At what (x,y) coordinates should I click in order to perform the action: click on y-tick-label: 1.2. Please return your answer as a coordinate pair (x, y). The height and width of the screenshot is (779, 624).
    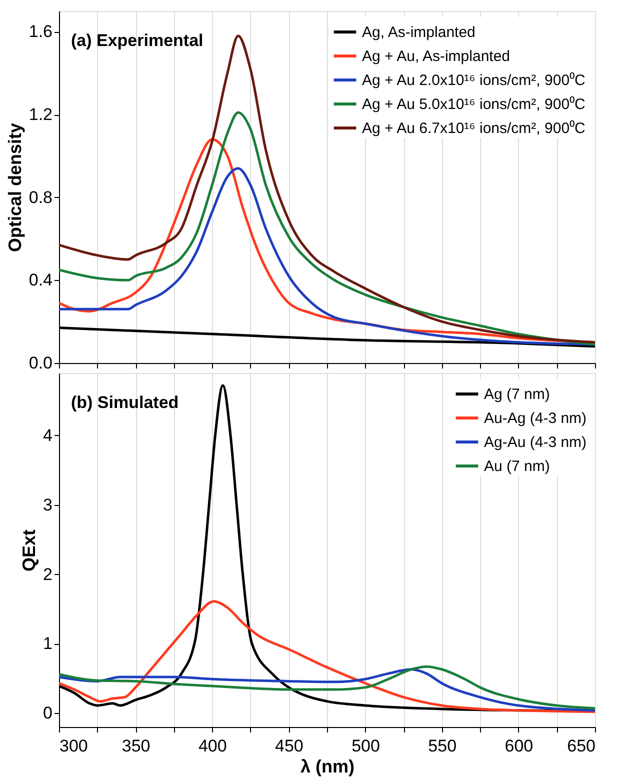
    Looking at the image, I should click on (40, 114).